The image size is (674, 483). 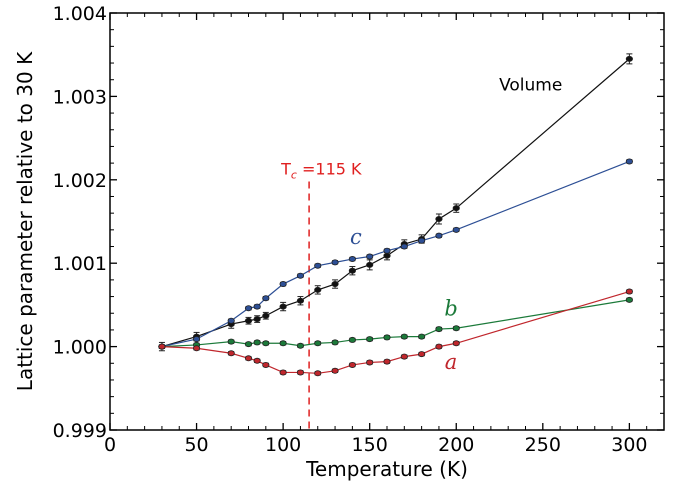 I want to click on x-tick-label: 300, so click(x=629, y=445).